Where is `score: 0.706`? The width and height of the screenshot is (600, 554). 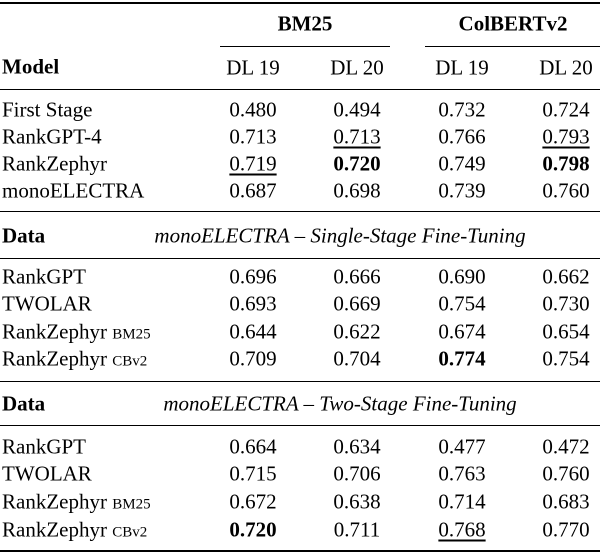 score: 0.706 is located at coordinates (357, 473).